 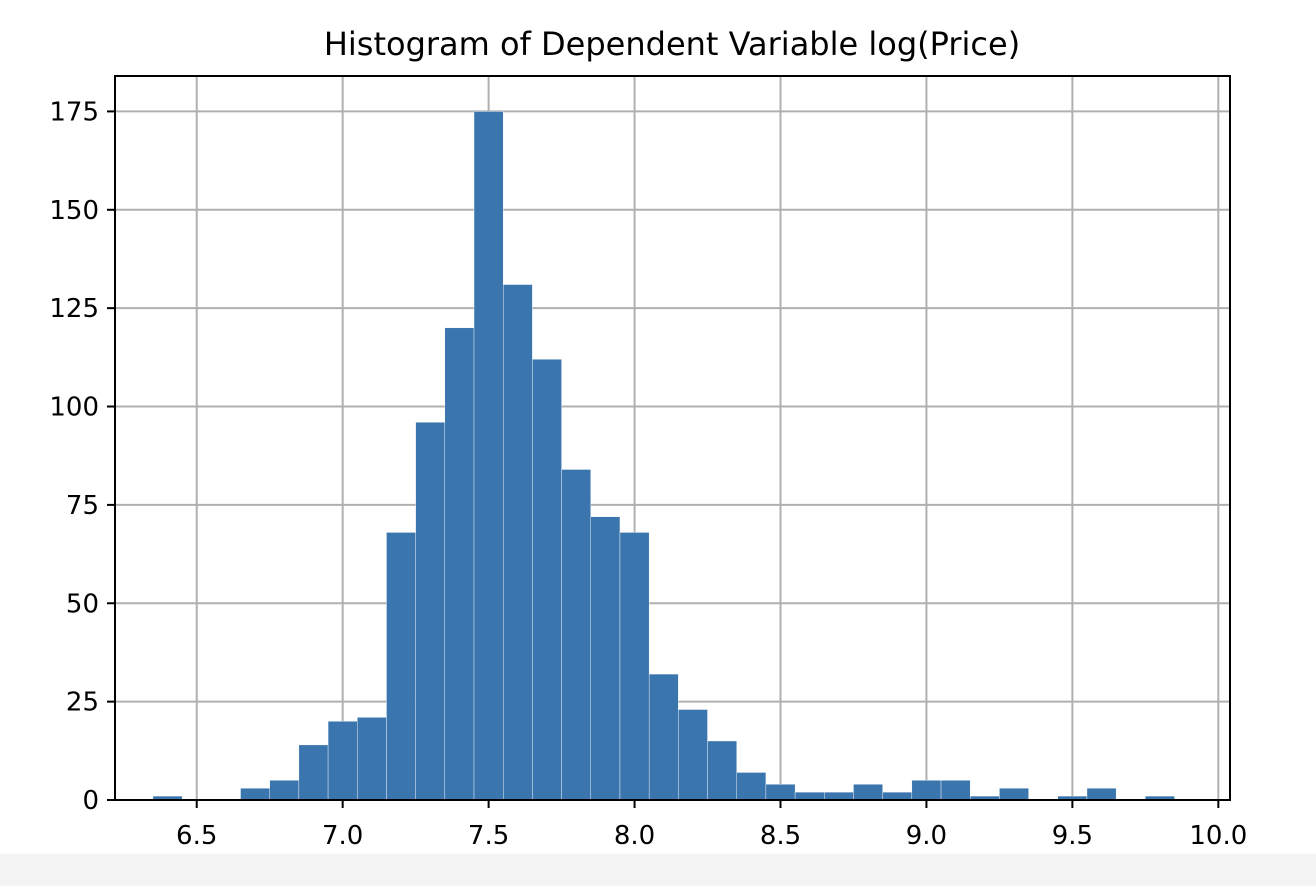 I want to click on y-tick-label: 150, so click(x=74, y=211).